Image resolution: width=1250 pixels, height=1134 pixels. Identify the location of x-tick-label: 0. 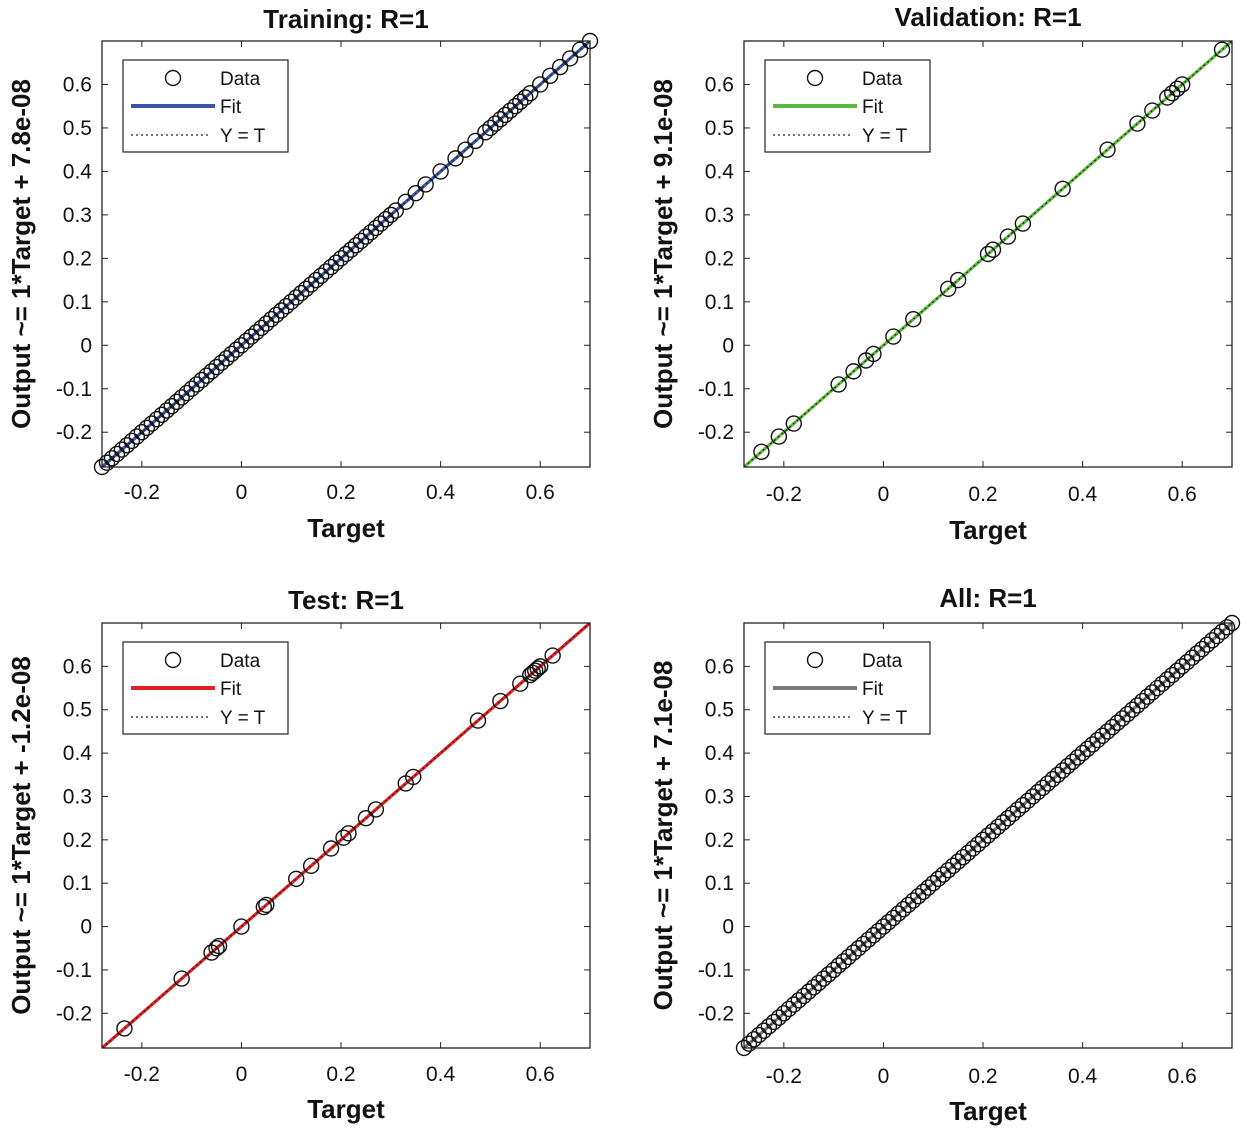
(242, 1074).